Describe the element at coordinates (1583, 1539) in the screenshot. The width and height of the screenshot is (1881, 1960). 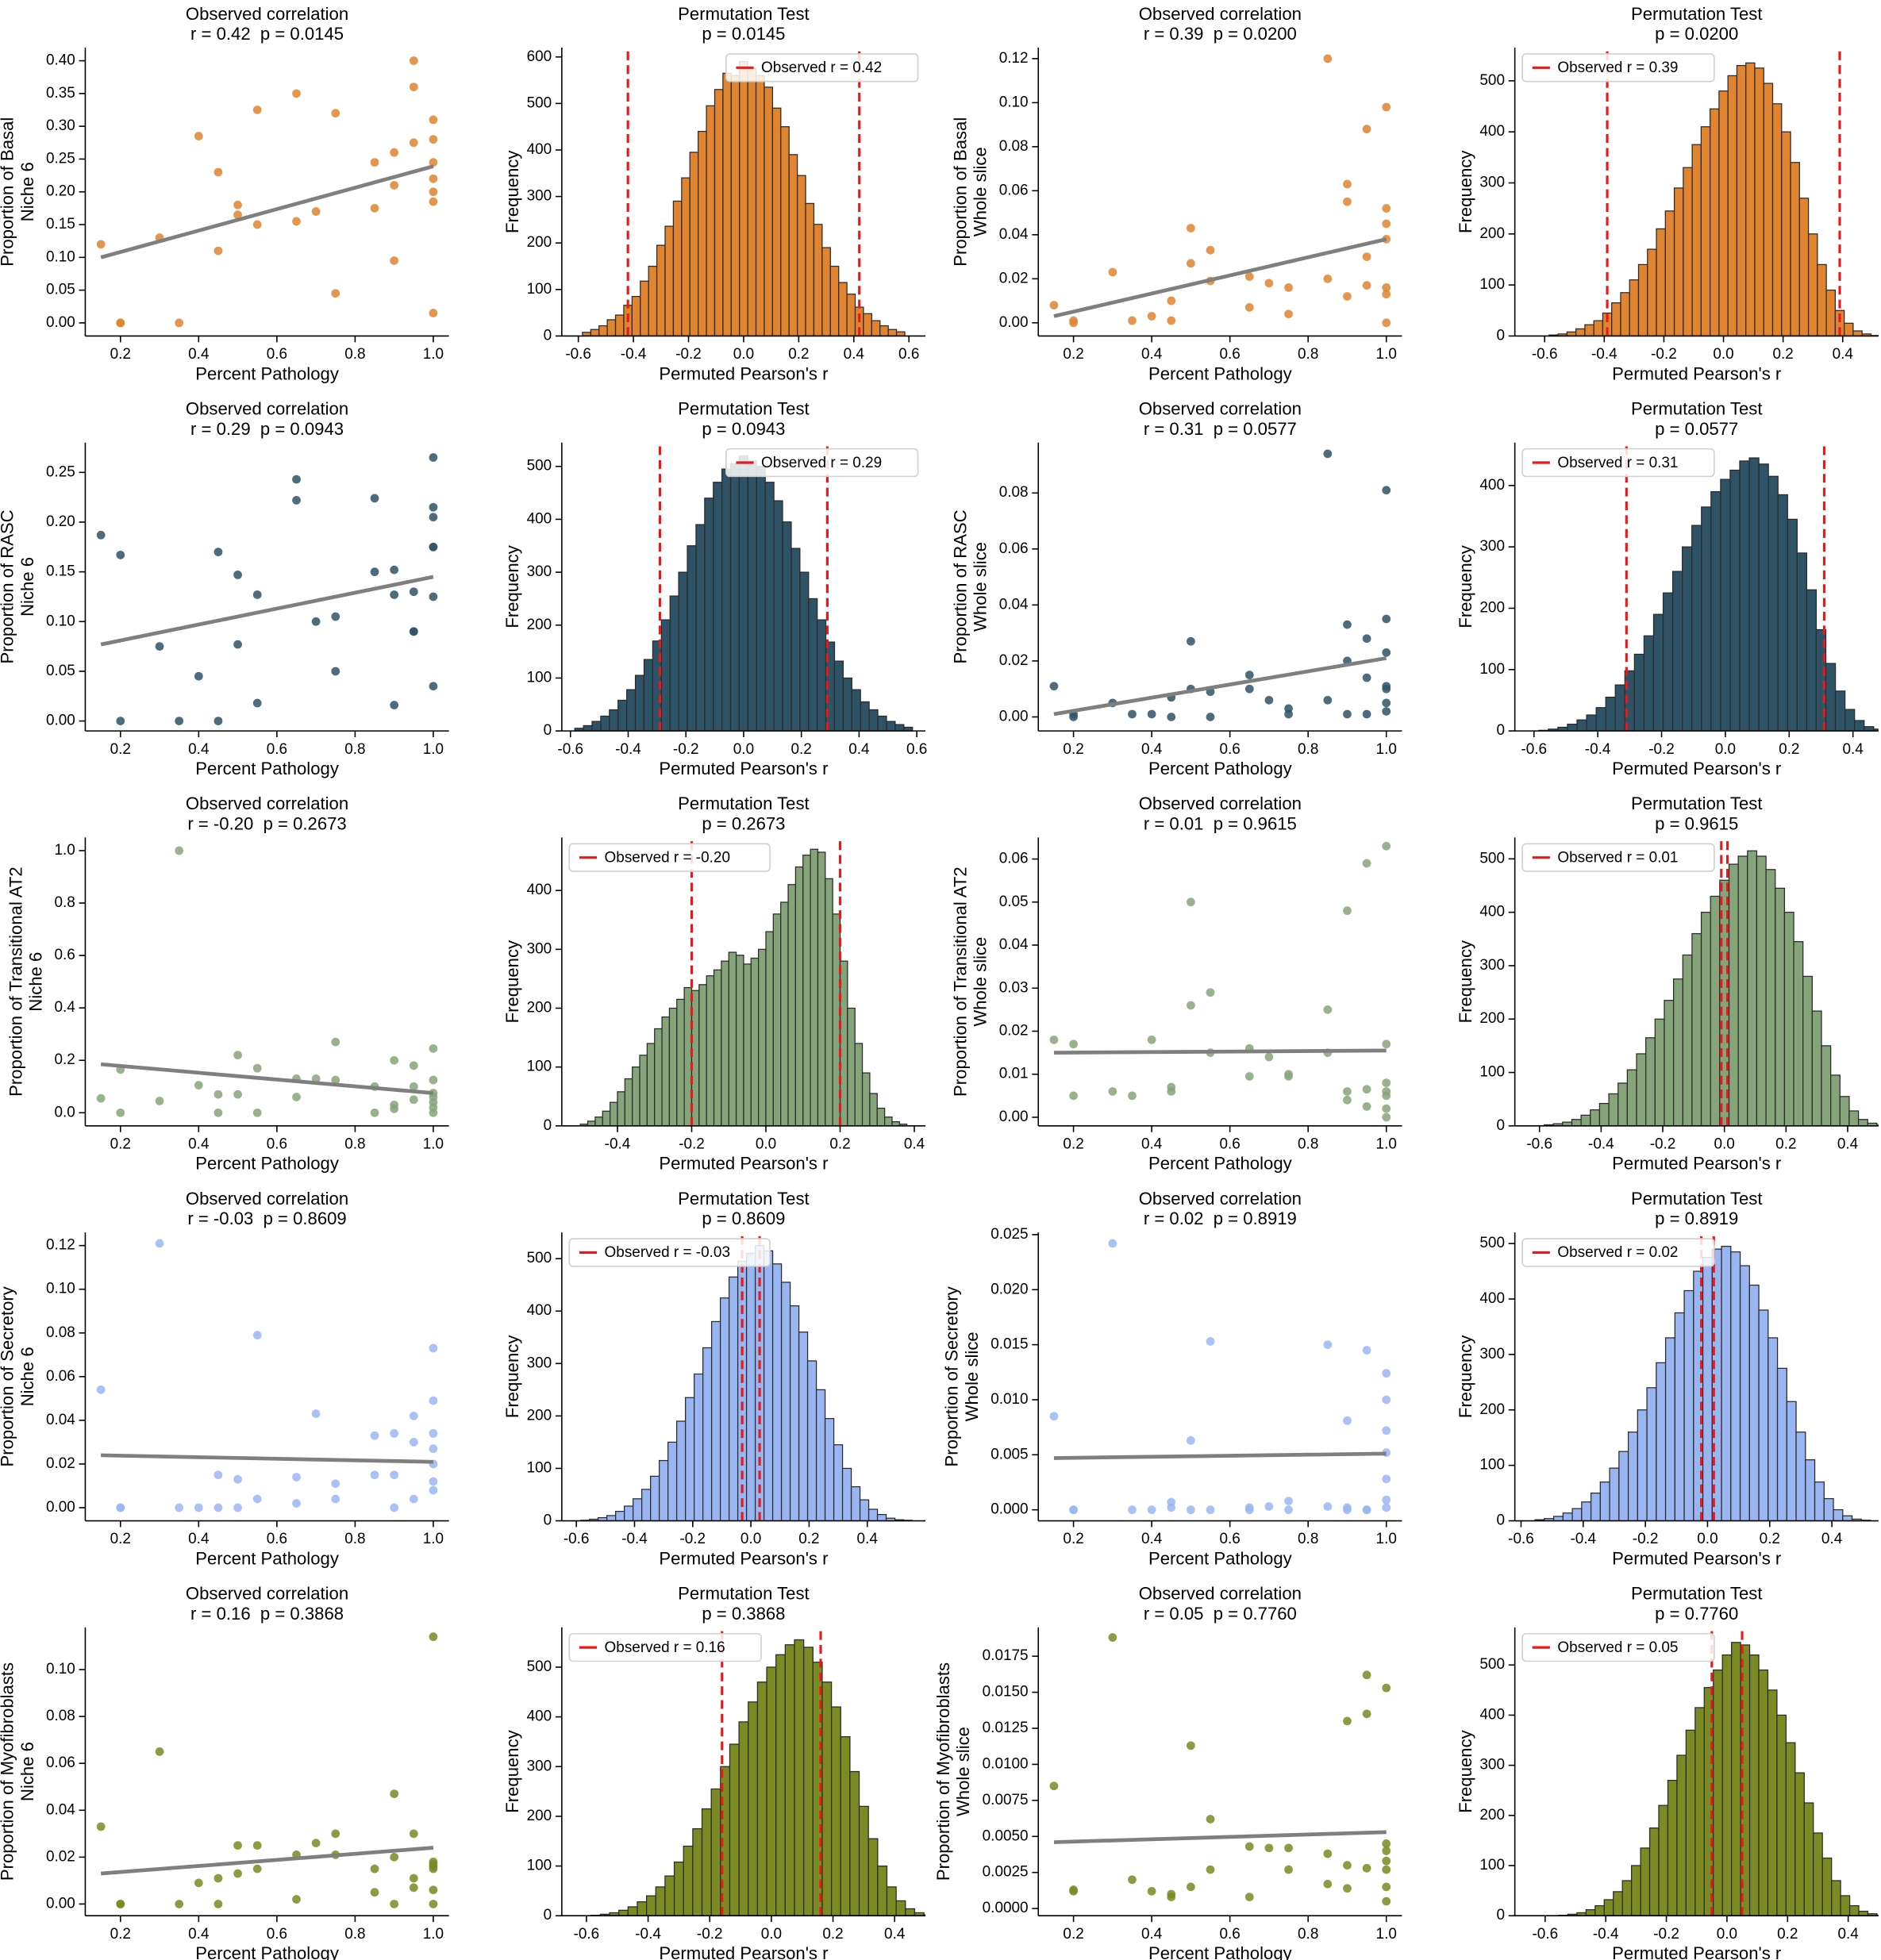
I see `x-tick-label: -0.4` at that location.